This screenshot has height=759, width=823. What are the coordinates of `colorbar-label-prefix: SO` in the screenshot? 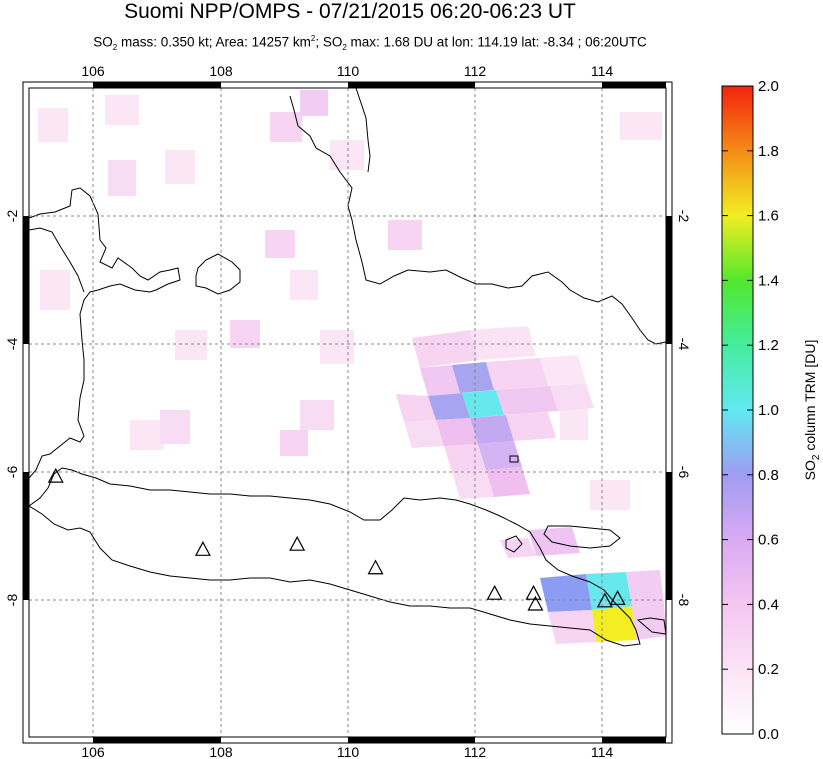 It's located at (810, 470).